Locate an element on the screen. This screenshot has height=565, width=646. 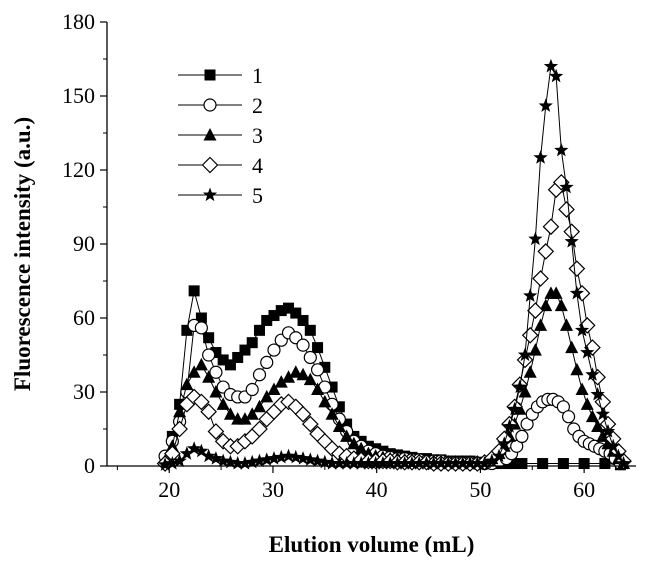
legend: 1 2 3 4 5 is located at coordinates (220, 135).